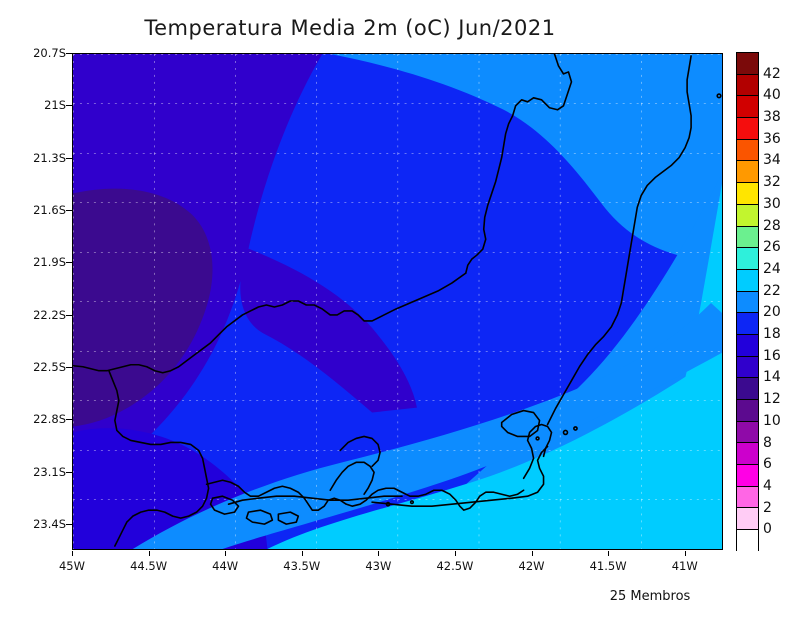 The image size is (800, 618). What do you see at coordinates (772, 95) in the screenshot?
I see `colorbar-tick-label: 40` at bounding box center [772, 95].